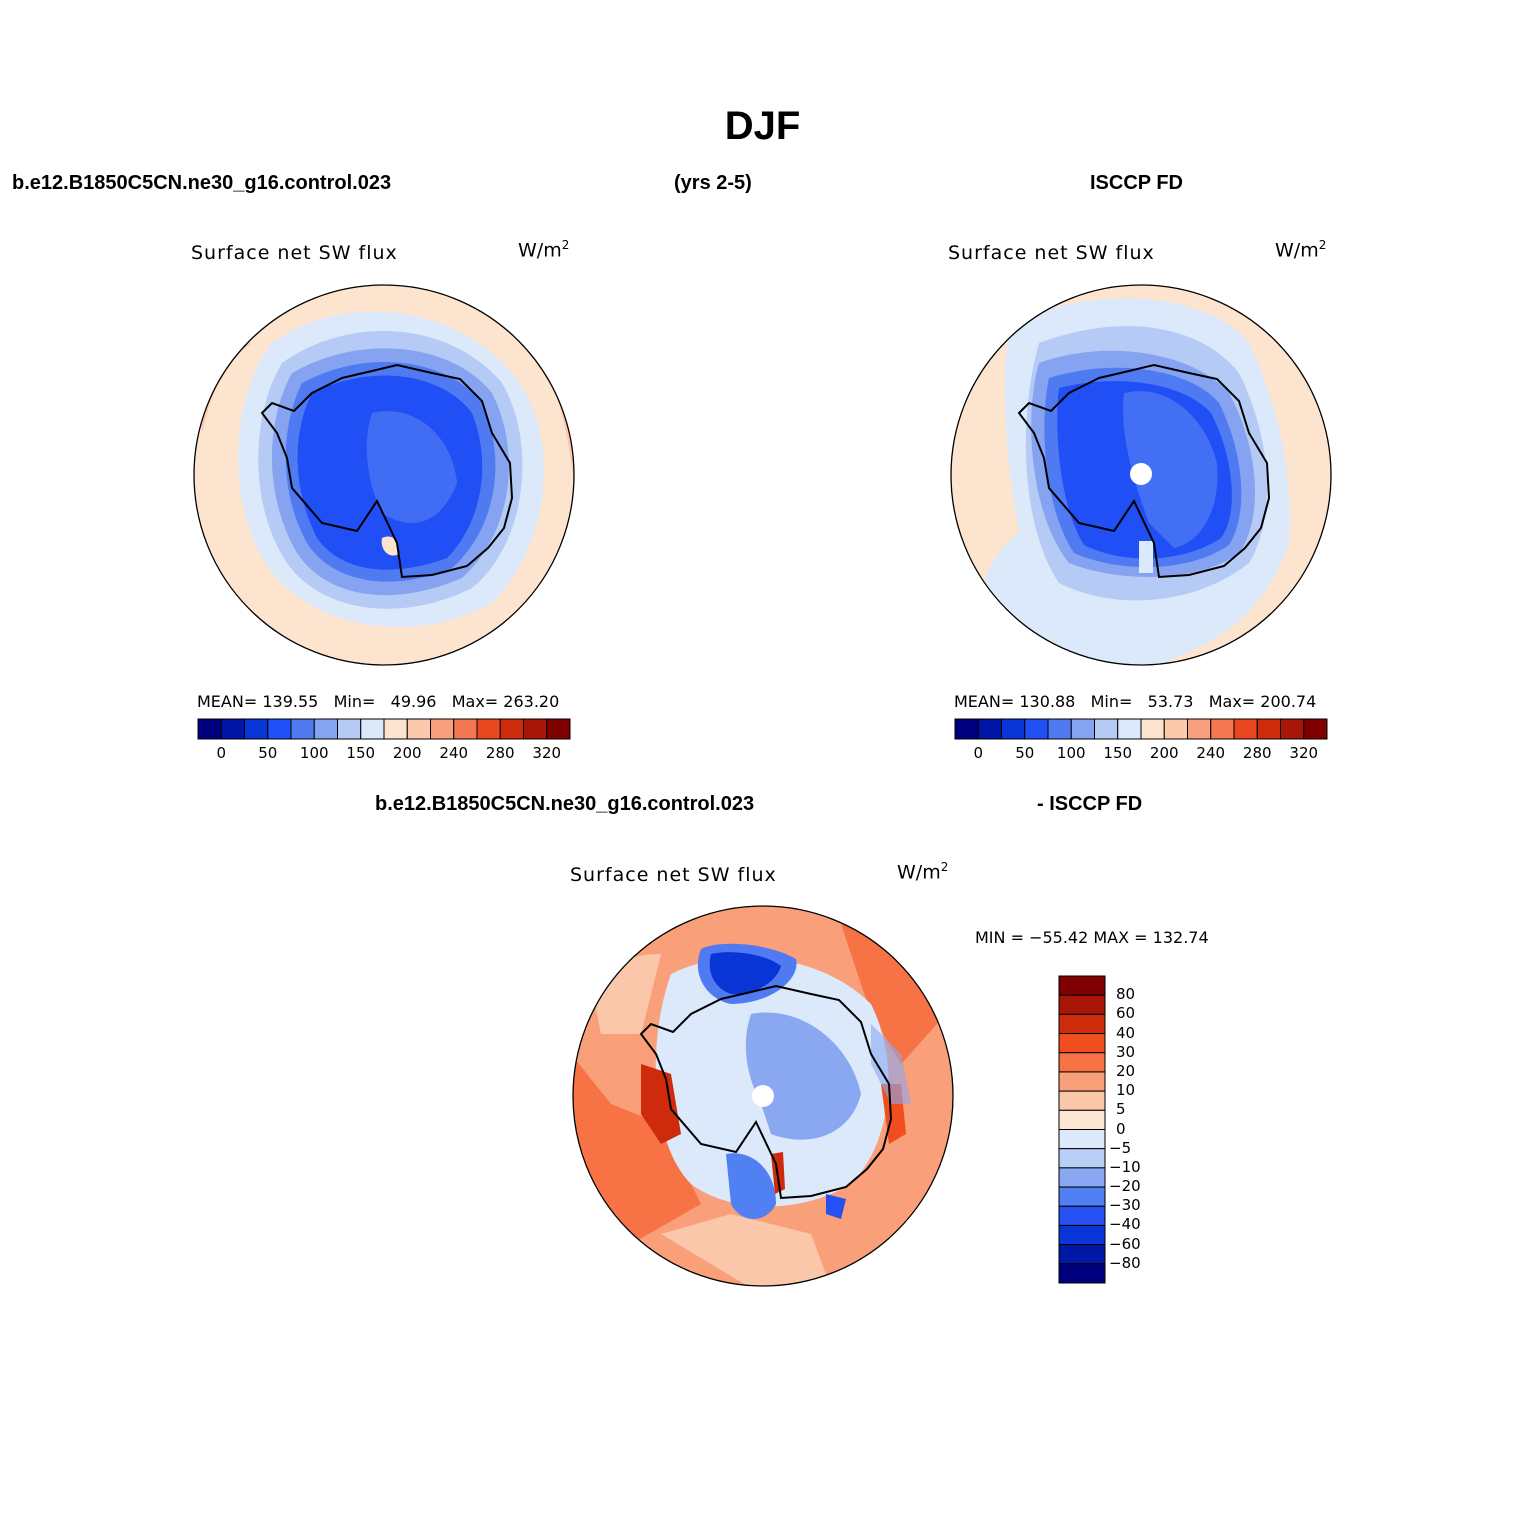  I want to click on diff-colorbar-tick-label: −60, so click(1125, 1243).